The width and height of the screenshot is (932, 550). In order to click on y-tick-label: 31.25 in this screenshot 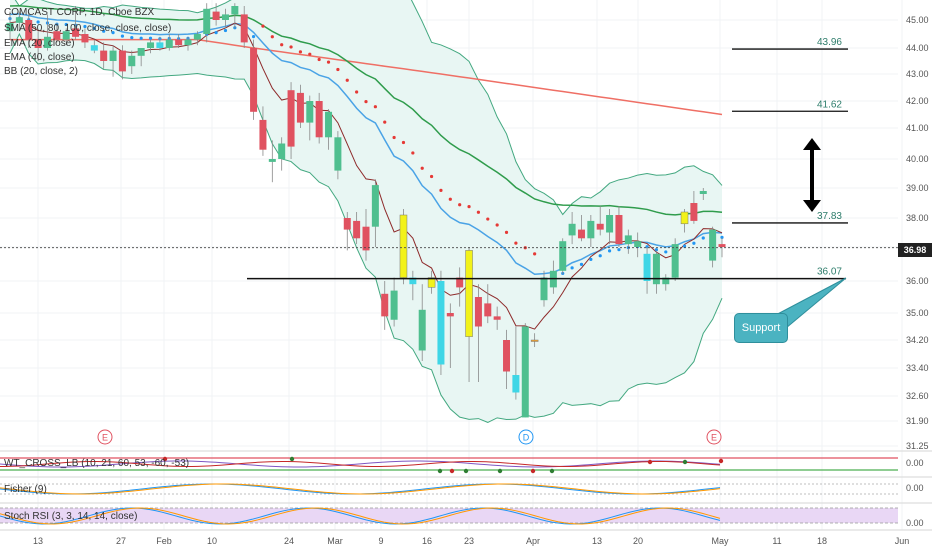, I will do `click(917, 446)`.